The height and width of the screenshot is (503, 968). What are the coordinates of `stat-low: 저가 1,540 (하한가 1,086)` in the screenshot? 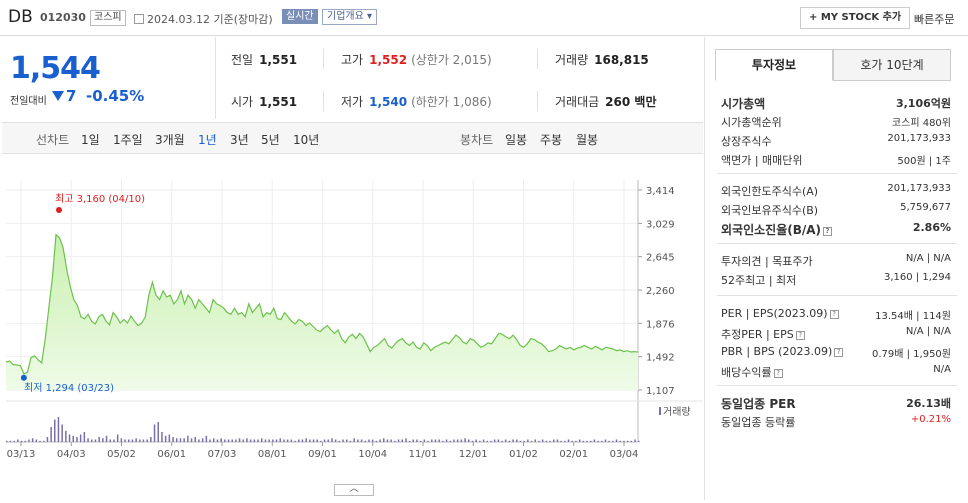 It's located at (416, 101).